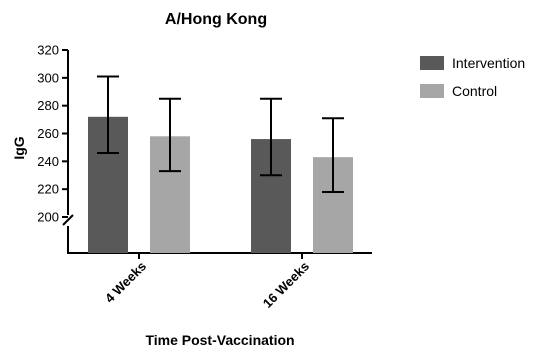 The width and height of the screenshot is (548, 358). I want to click on legend-label: Intervention, so click(488, 63).